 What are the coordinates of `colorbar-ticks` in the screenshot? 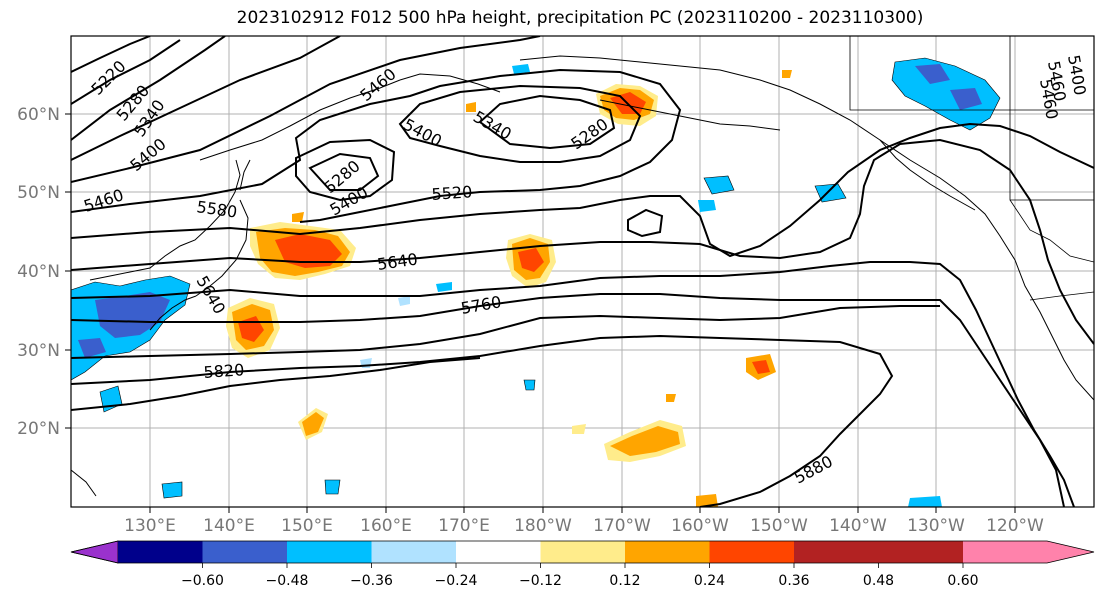 It's located at (583, 565).